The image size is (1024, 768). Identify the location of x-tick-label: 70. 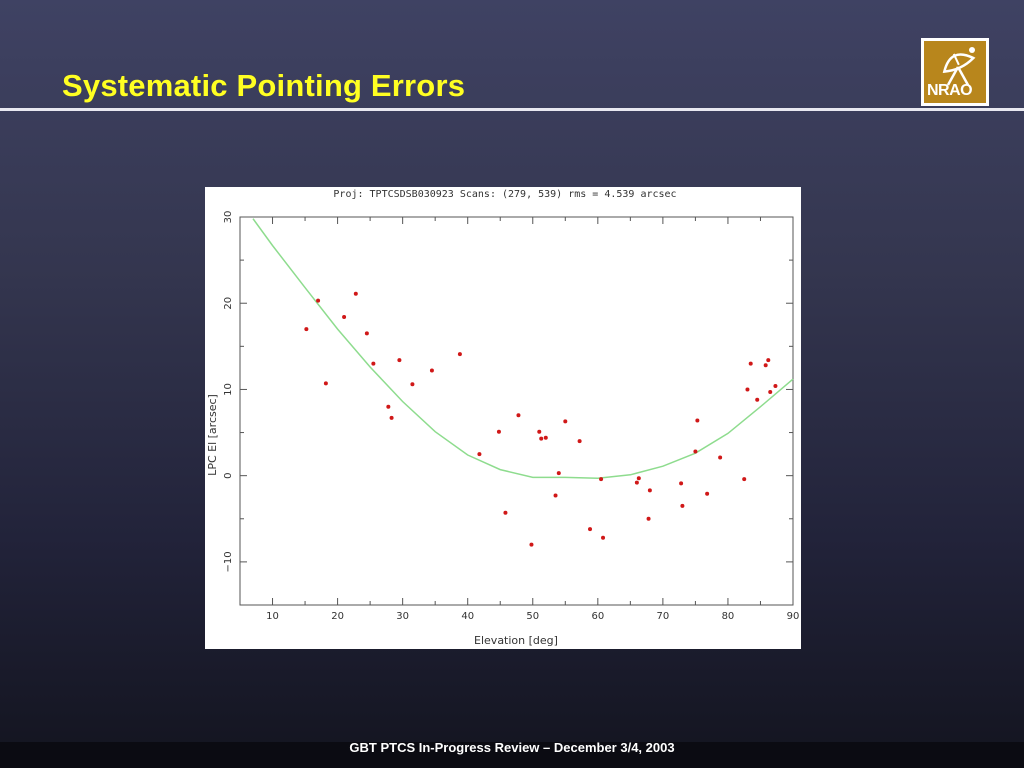
(663, 616).